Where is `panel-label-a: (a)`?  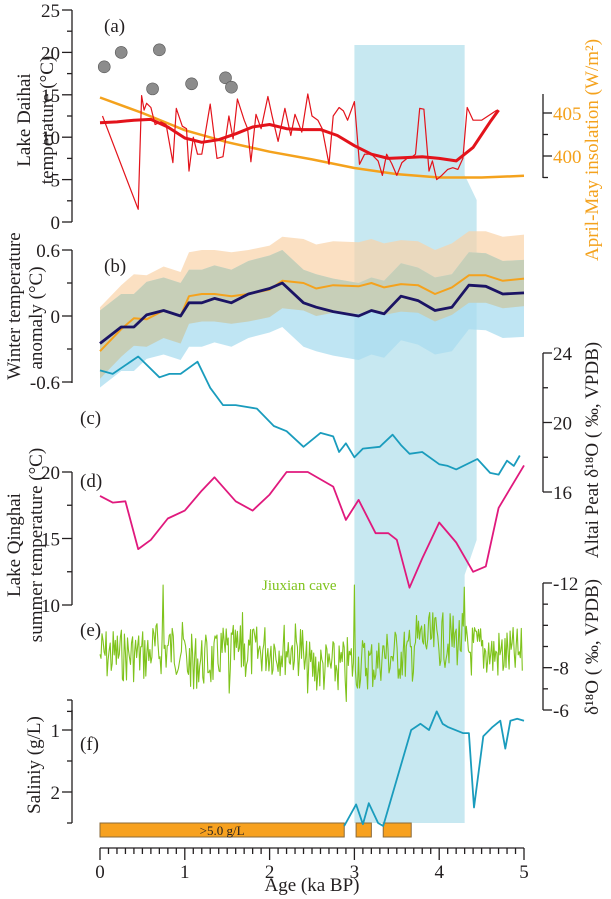
panel-label-a: (a) is located at coordinates (114, 26).